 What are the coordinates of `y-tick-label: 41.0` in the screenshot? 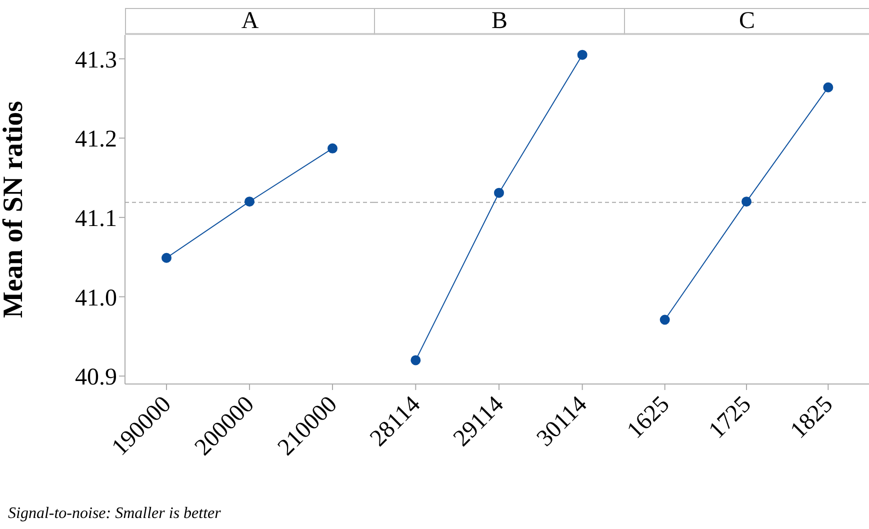 It's located at (96, 298).